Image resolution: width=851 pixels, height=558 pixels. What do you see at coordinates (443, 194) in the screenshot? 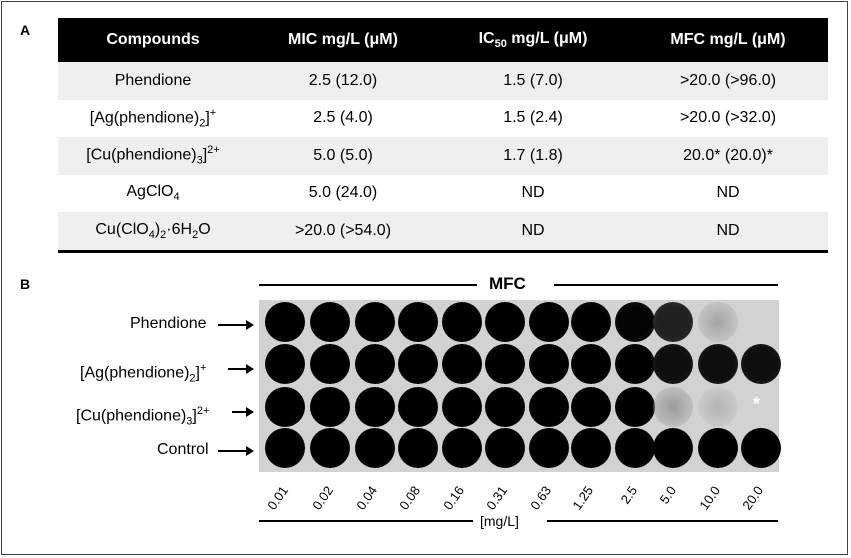
I see `table-row: AgClO4 5.0 (24.0) ND ND` at bounding box center [443, 194].